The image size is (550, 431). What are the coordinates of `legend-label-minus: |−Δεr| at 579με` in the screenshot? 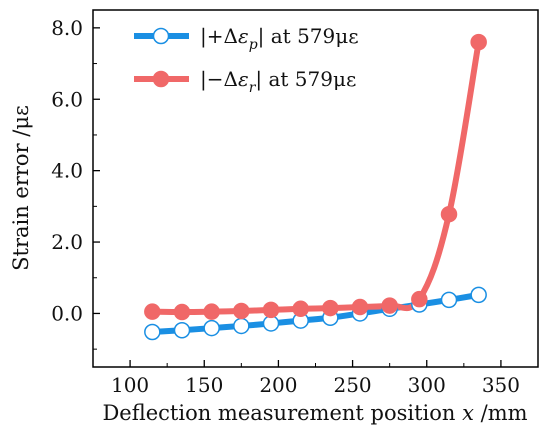 It's located at (278, 81).